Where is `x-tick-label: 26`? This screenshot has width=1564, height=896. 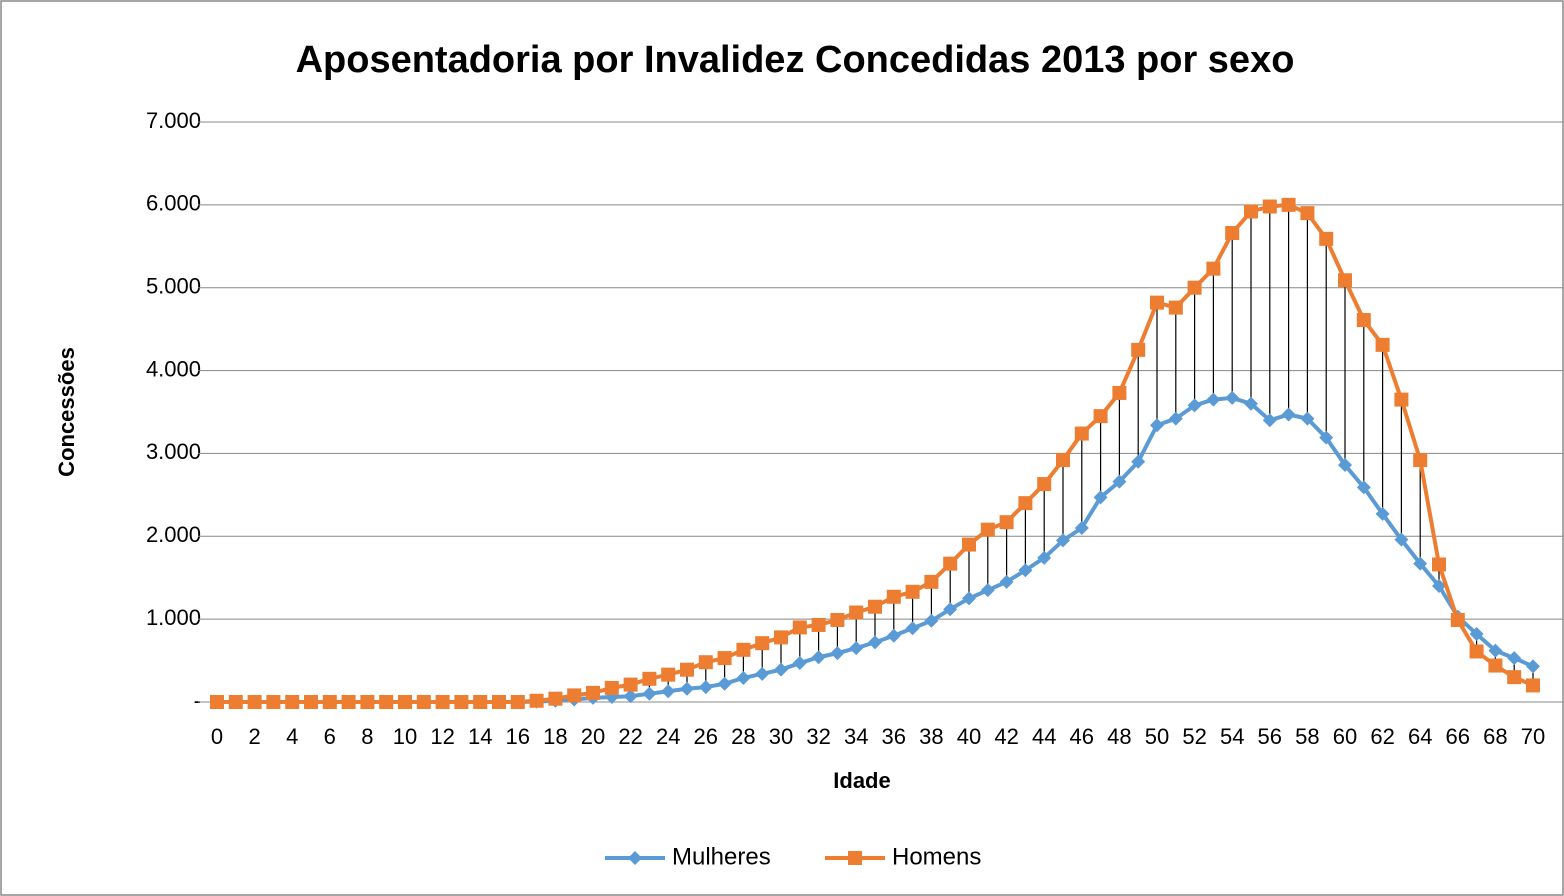
x-tick-label: 26 is located at coordinates (706, 736).